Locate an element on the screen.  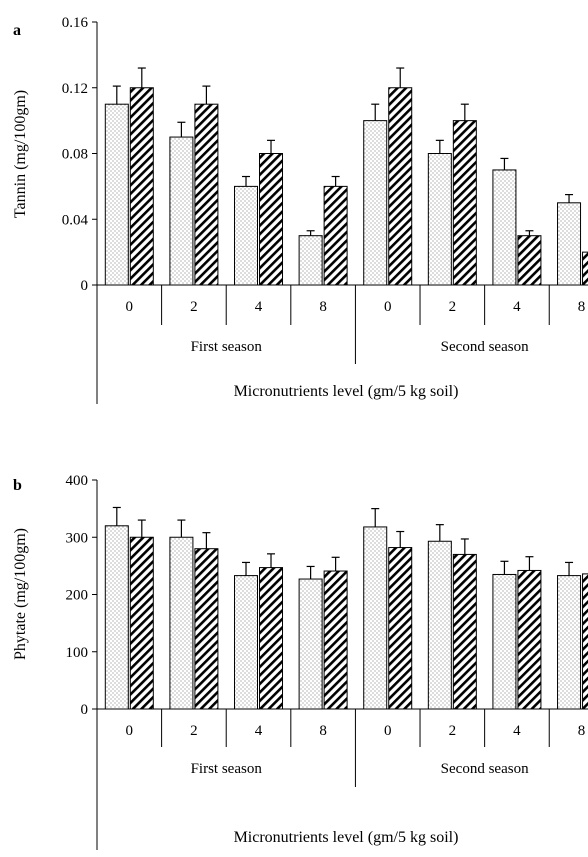
panel-b-label: b is located at coordinates (17, 485).